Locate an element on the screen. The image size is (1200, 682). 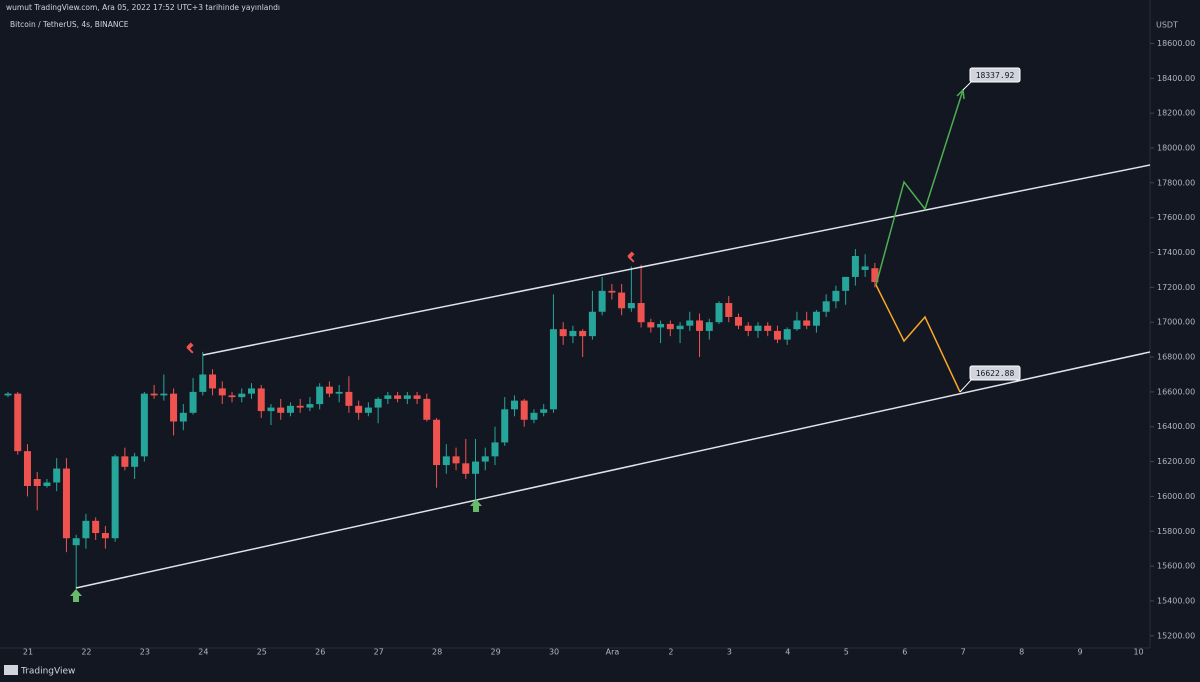
x-tick-label: 28 is located at coordinates (437, 652).